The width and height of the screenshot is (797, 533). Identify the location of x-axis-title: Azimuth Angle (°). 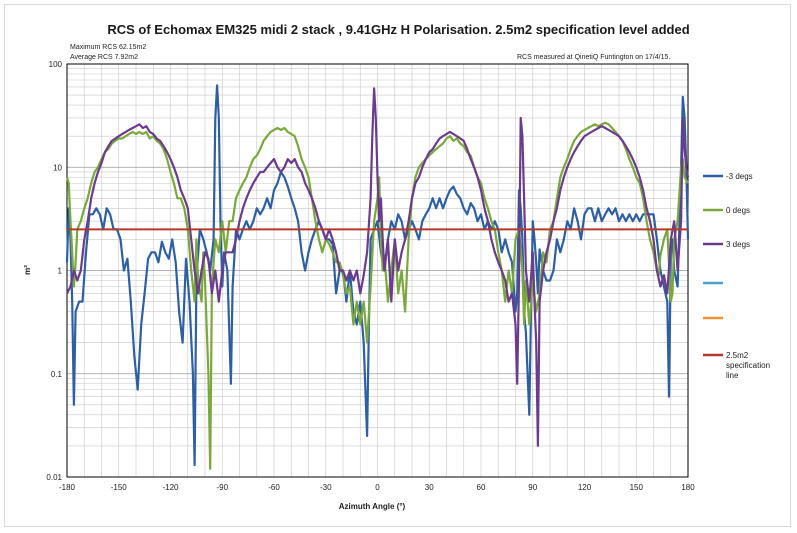
(372, 506).